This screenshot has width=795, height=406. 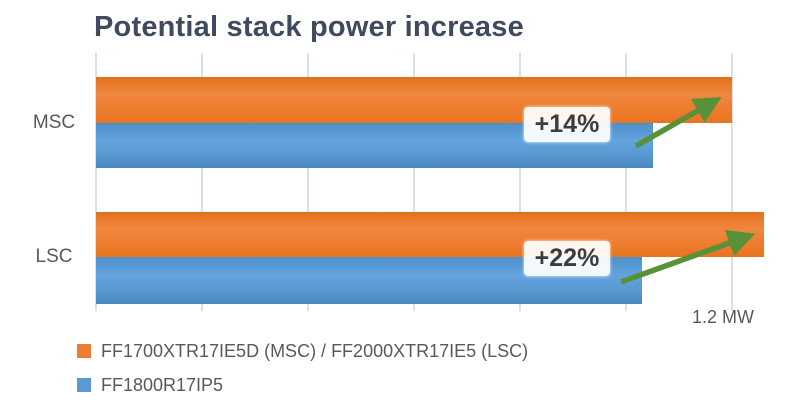 I want to click on axis-max-label: 1.2 MW, so click(x=723, y=317).